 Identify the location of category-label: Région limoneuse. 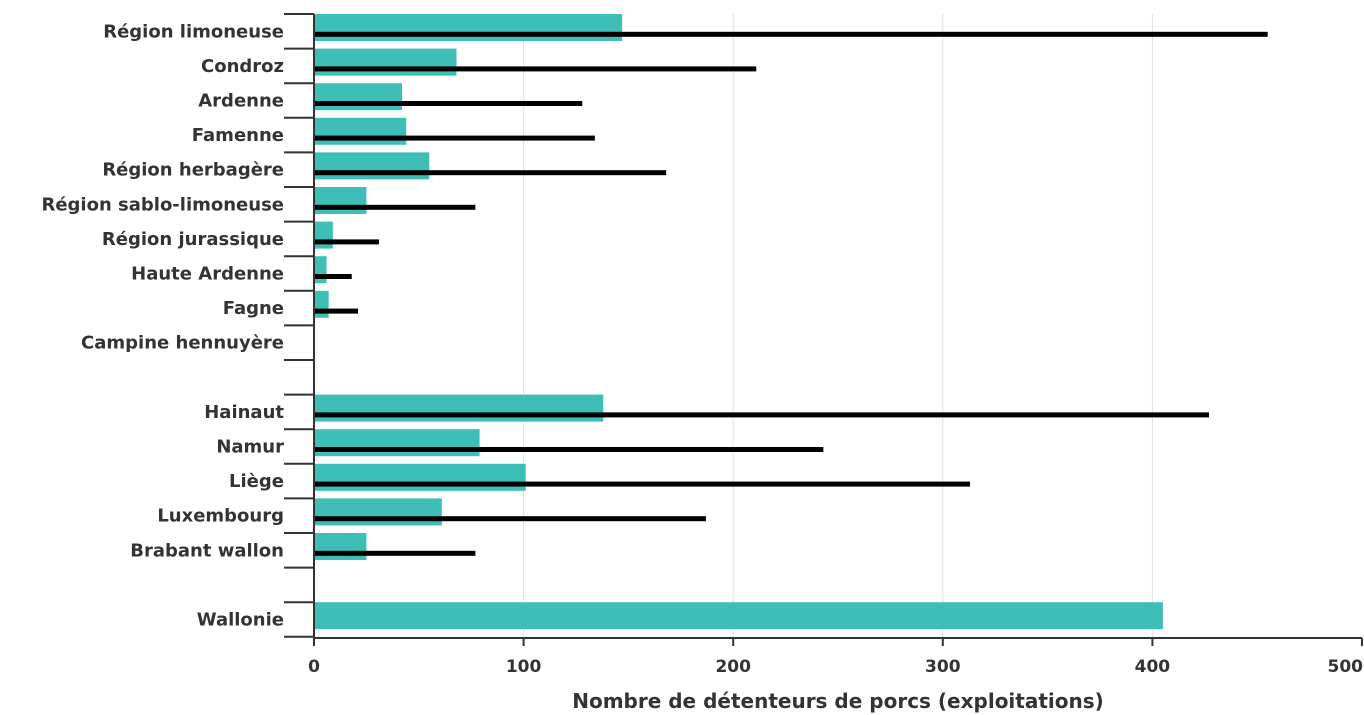
(193, 31).